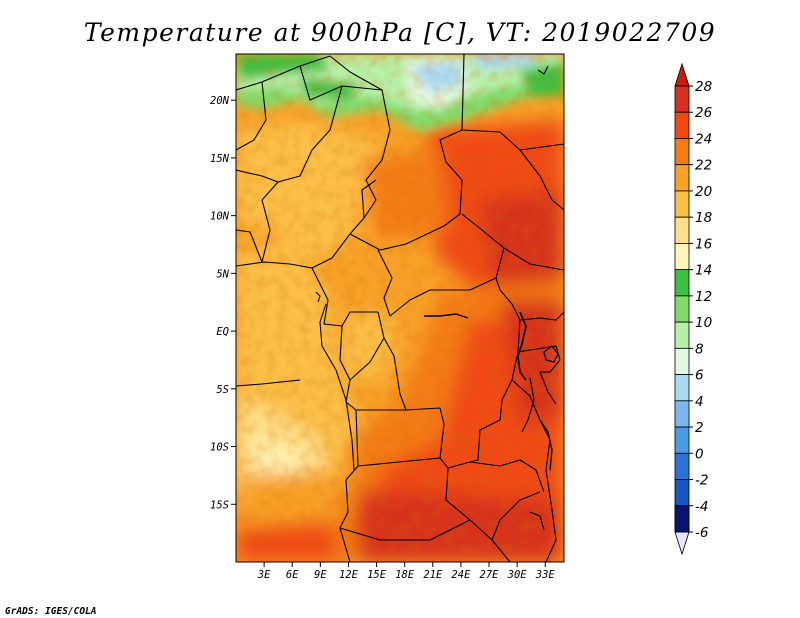  What do you see at coordinates (703, 113) in the screenshot?
I see `colorbar-label: 26` at bounding box center [703, 113].